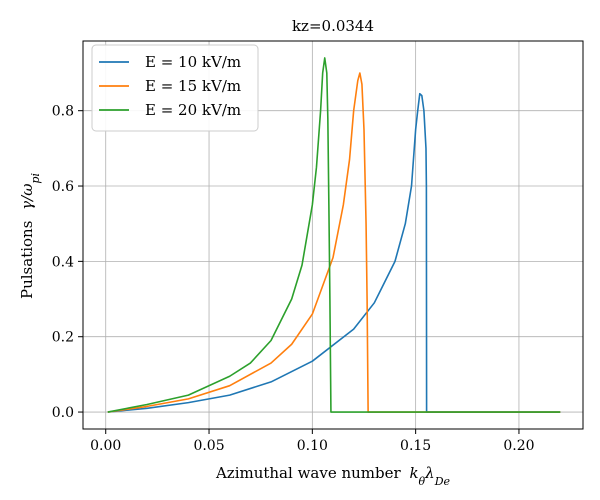 The height and width of the screenshot is (500, 600). Describe the element at coordinates (193, 86) in the screenshot. I see `legend-label-2: E = 15 kV/m` at that location.